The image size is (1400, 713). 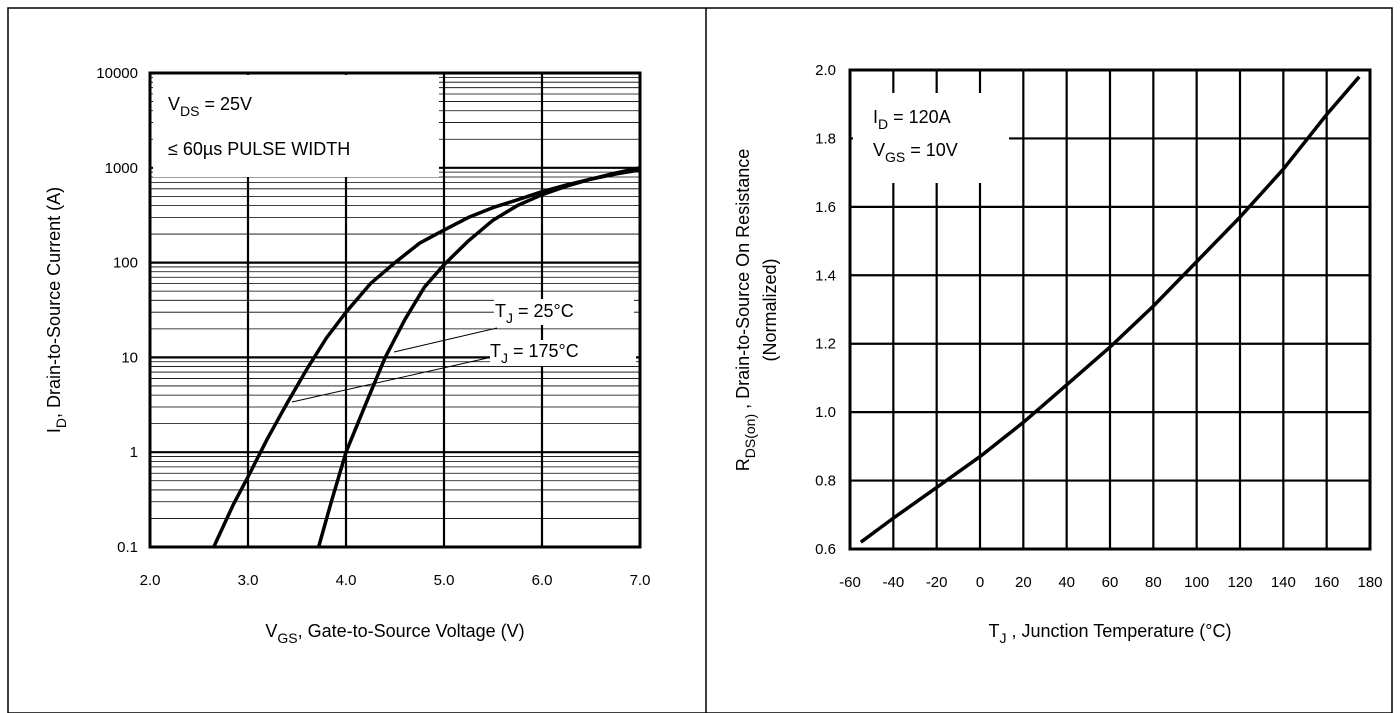 I want to click on c2-l2-rest: = 10V, so click(x=931, y=150).